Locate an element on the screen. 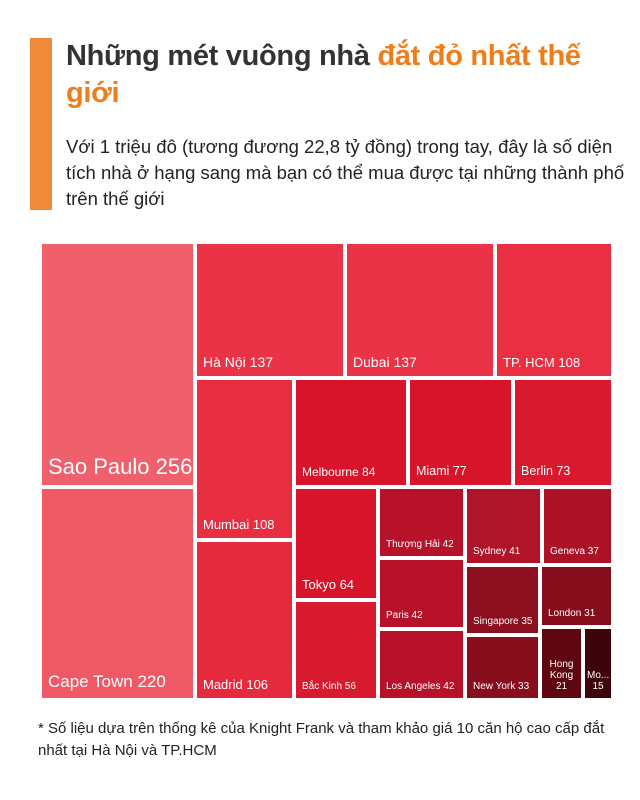 The width and height of the screenshot is (640, 800). treemap-cell: Hong Kong 21 is located at coordinates (561, 663).